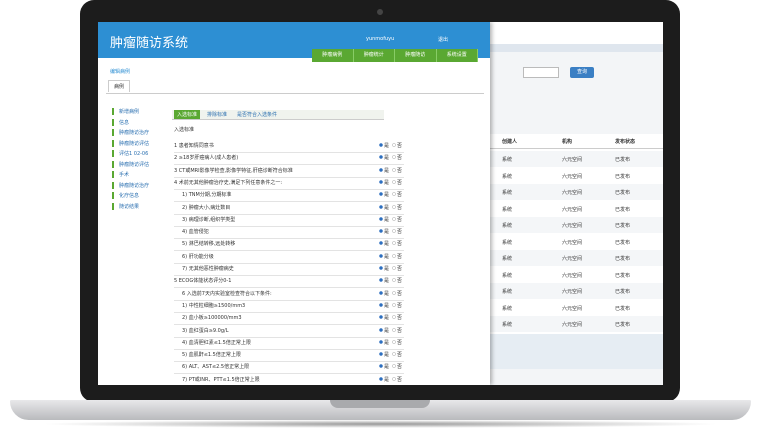  What do you see at coordinates (625, 142) in the screenshot?
I see `column-header: 发布状态` at bounding box center [625, 142].